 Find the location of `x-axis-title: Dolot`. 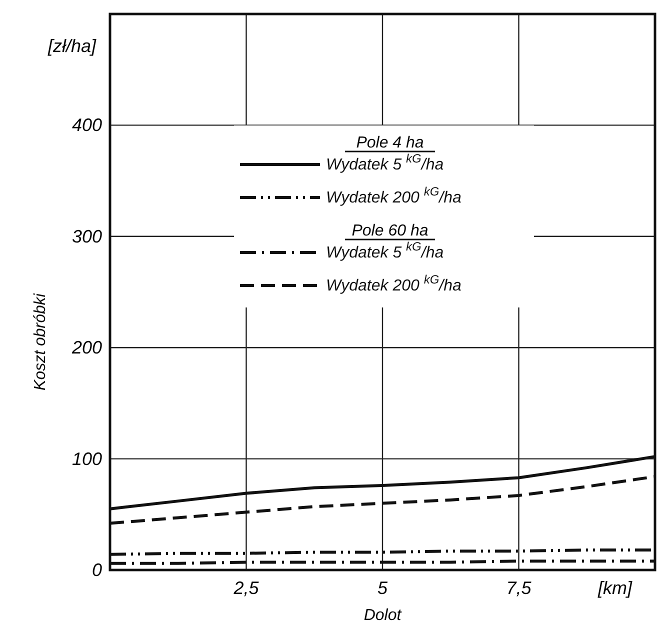

x-axis-title: Dolot is located at coordinates (383, 615).